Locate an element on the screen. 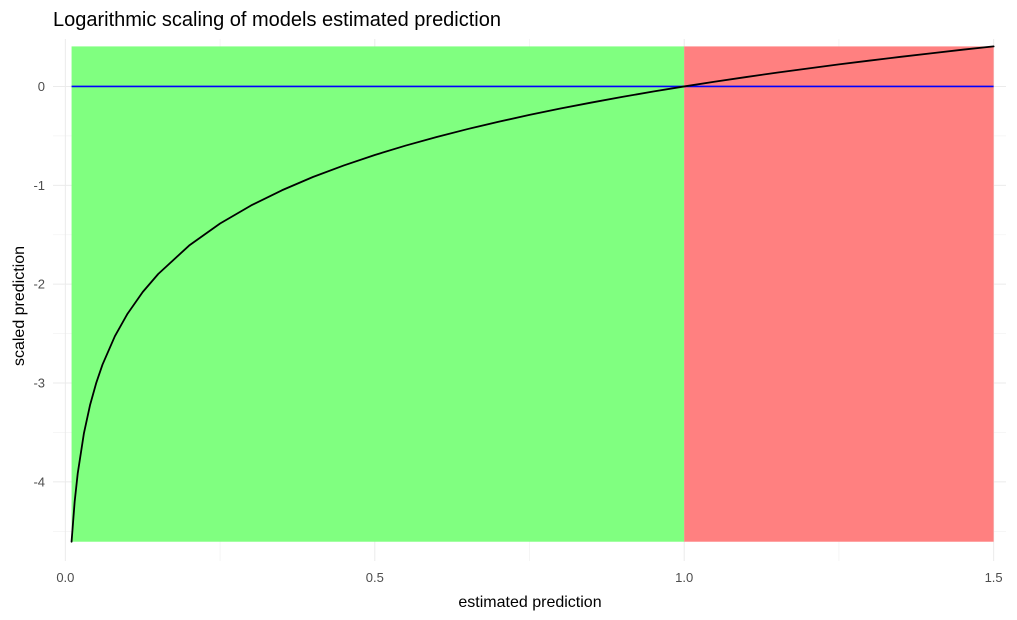 The image size is (1017, 620). y-tick-label-3: -3 is located at coordinates (39, 383).